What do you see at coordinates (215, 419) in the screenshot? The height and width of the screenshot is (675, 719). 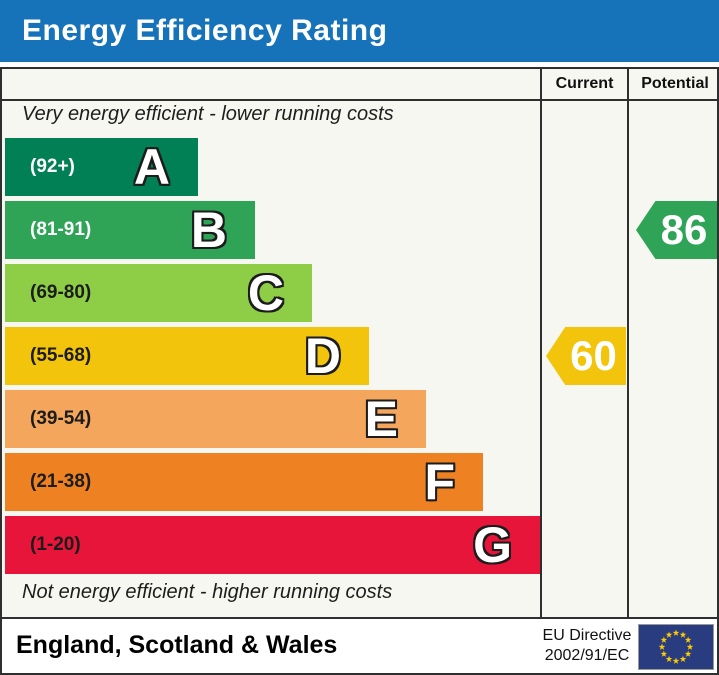 I see `epc-band-e: (39-54) E` at bounding box center [215, 419].